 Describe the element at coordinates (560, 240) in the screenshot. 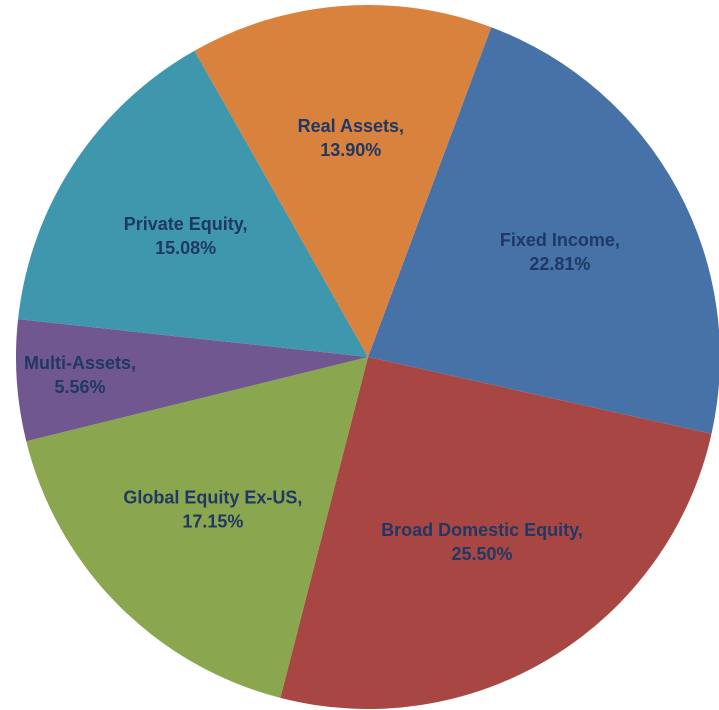

I see `slice-label: Fixed Income,` at that location.